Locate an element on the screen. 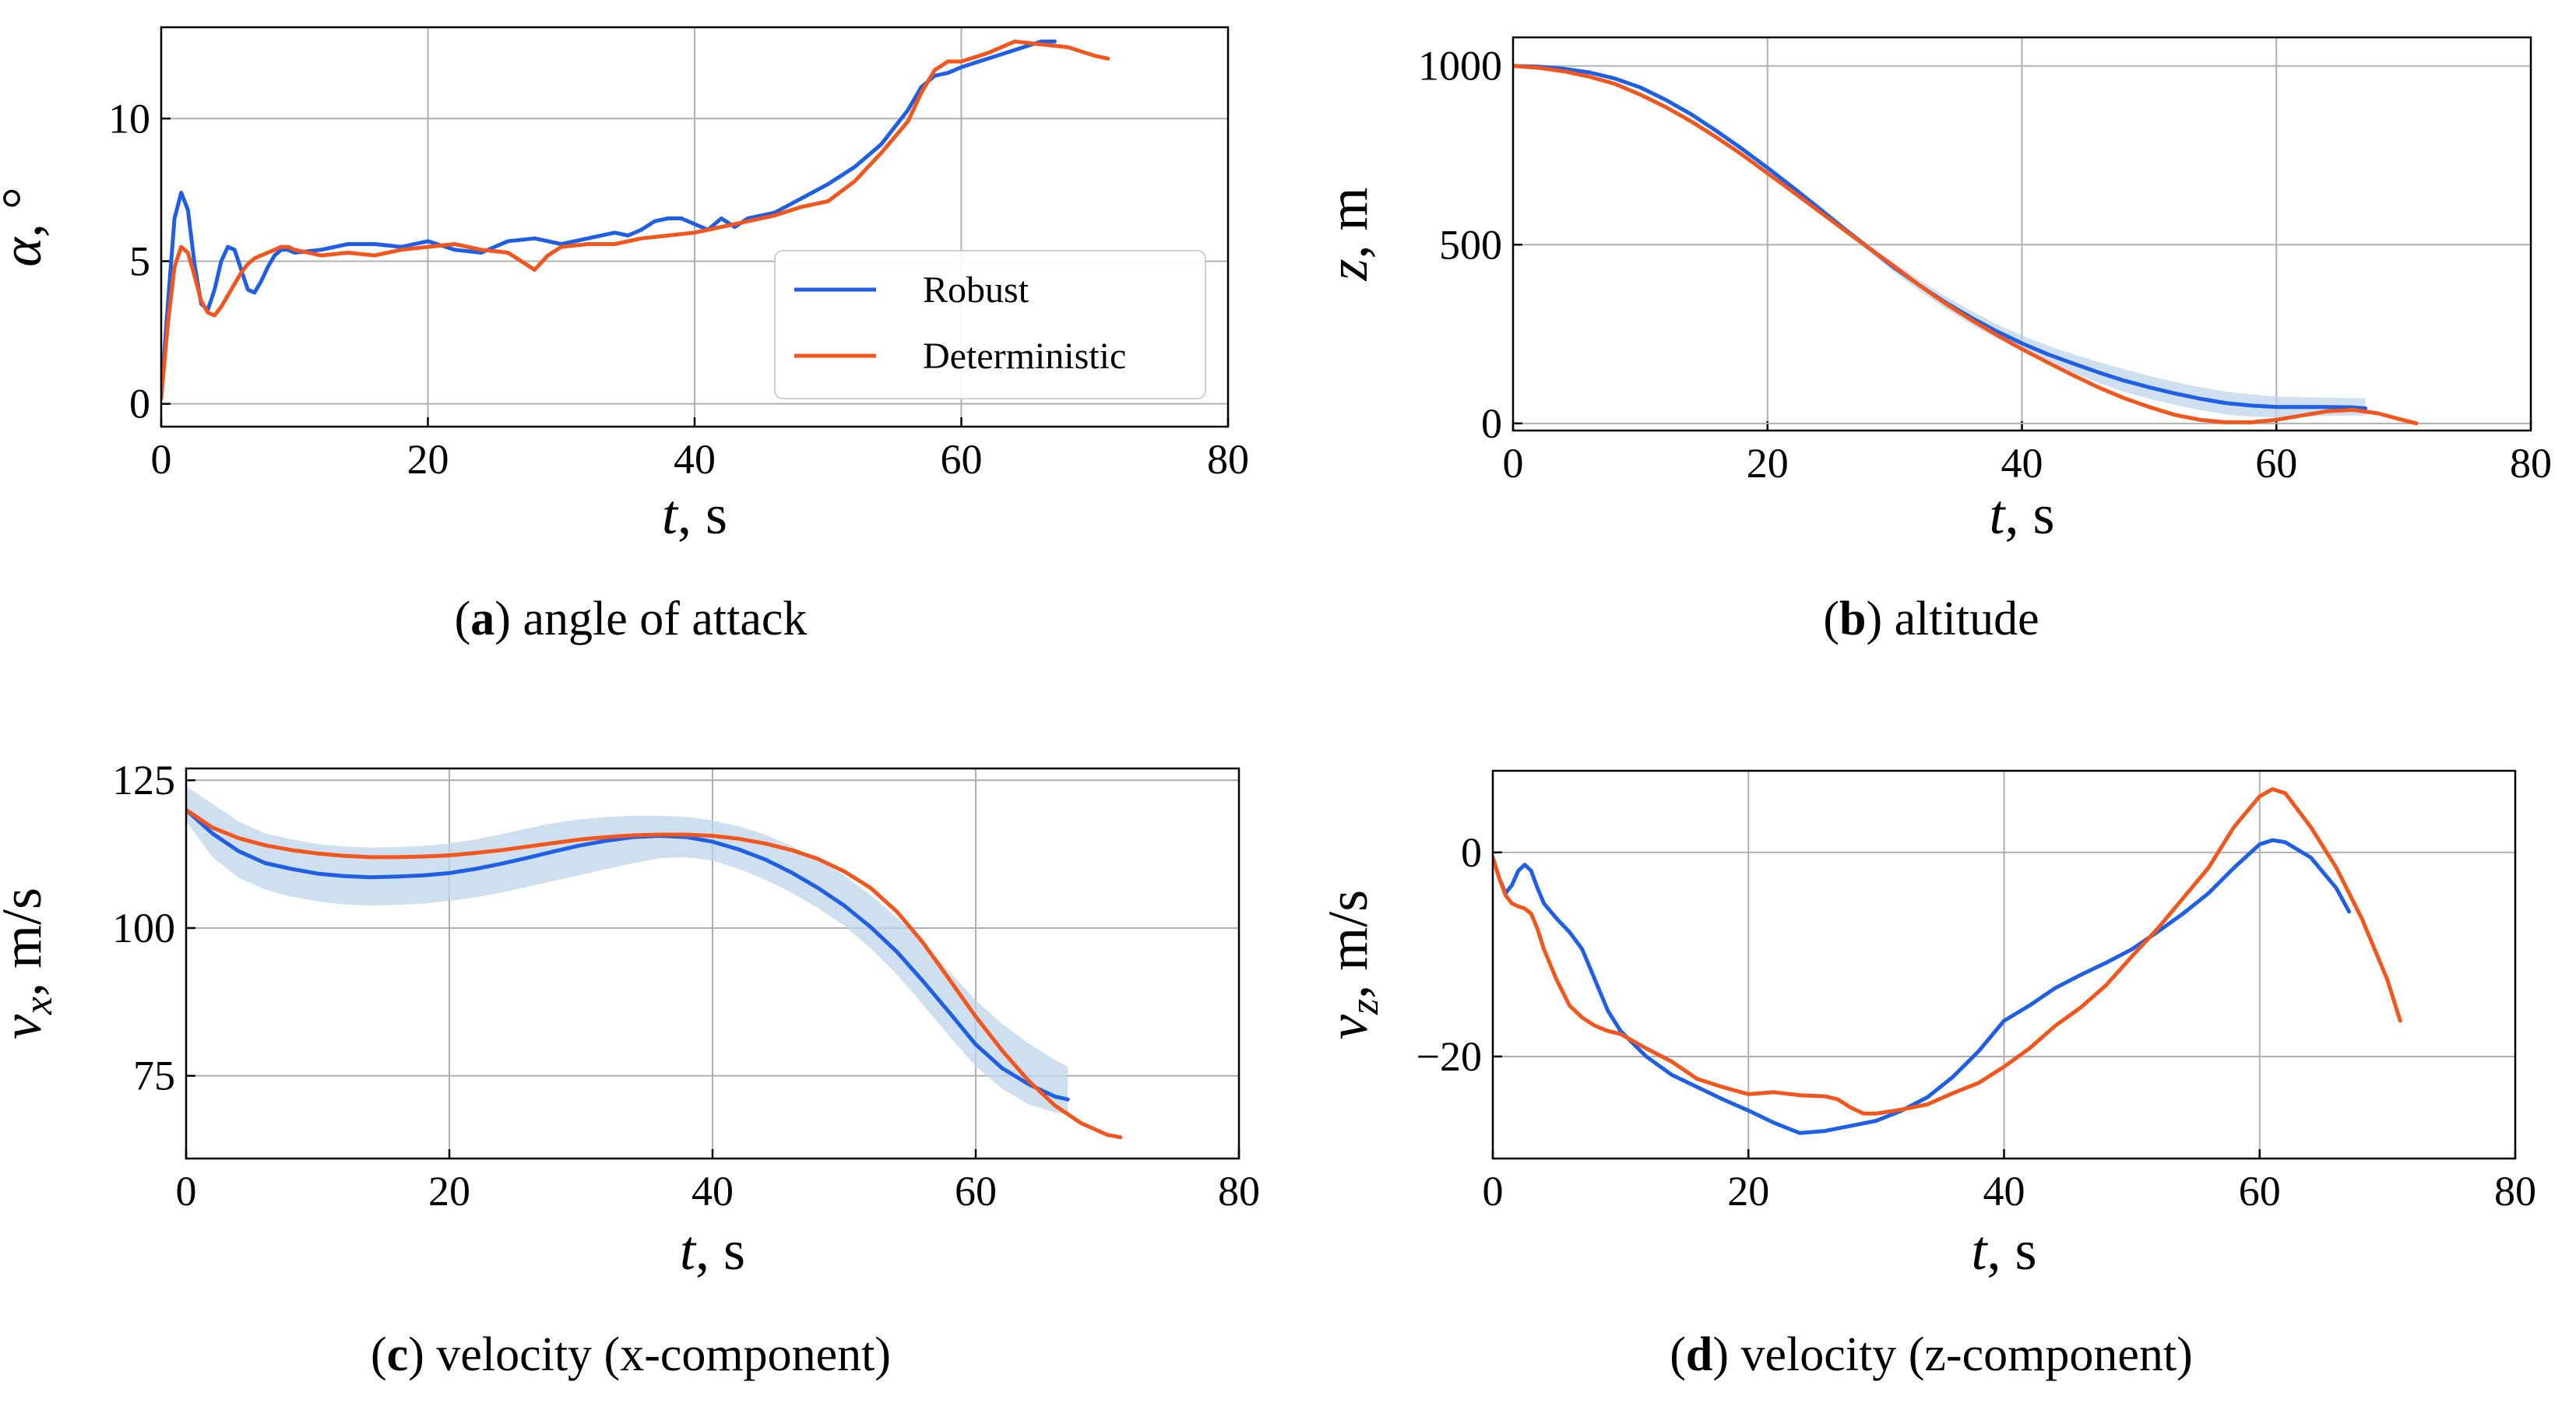 The width and height of the screenshot is (2576, 1410). y-tick-label: 75 is located at coordinates (154, 1076).